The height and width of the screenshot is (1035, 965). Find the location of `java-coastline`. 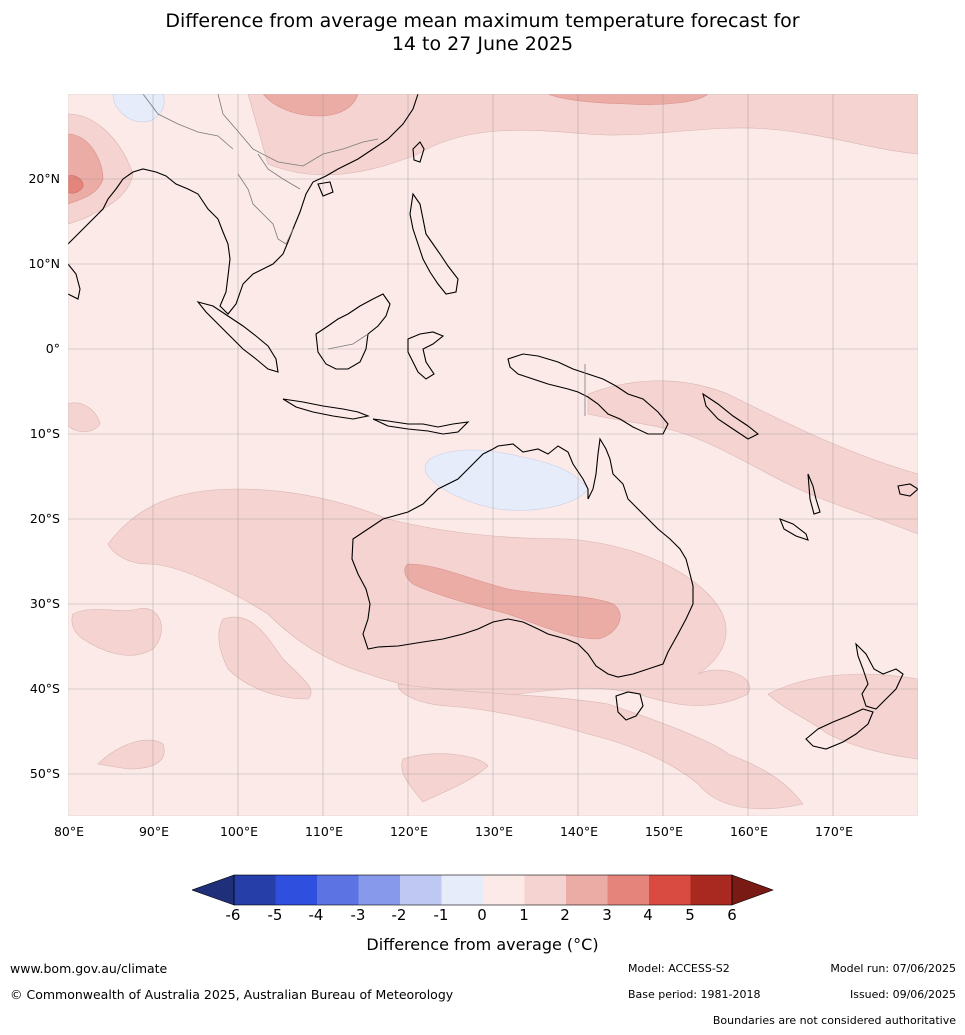

java-coastline is located at coordinates (326, 409).